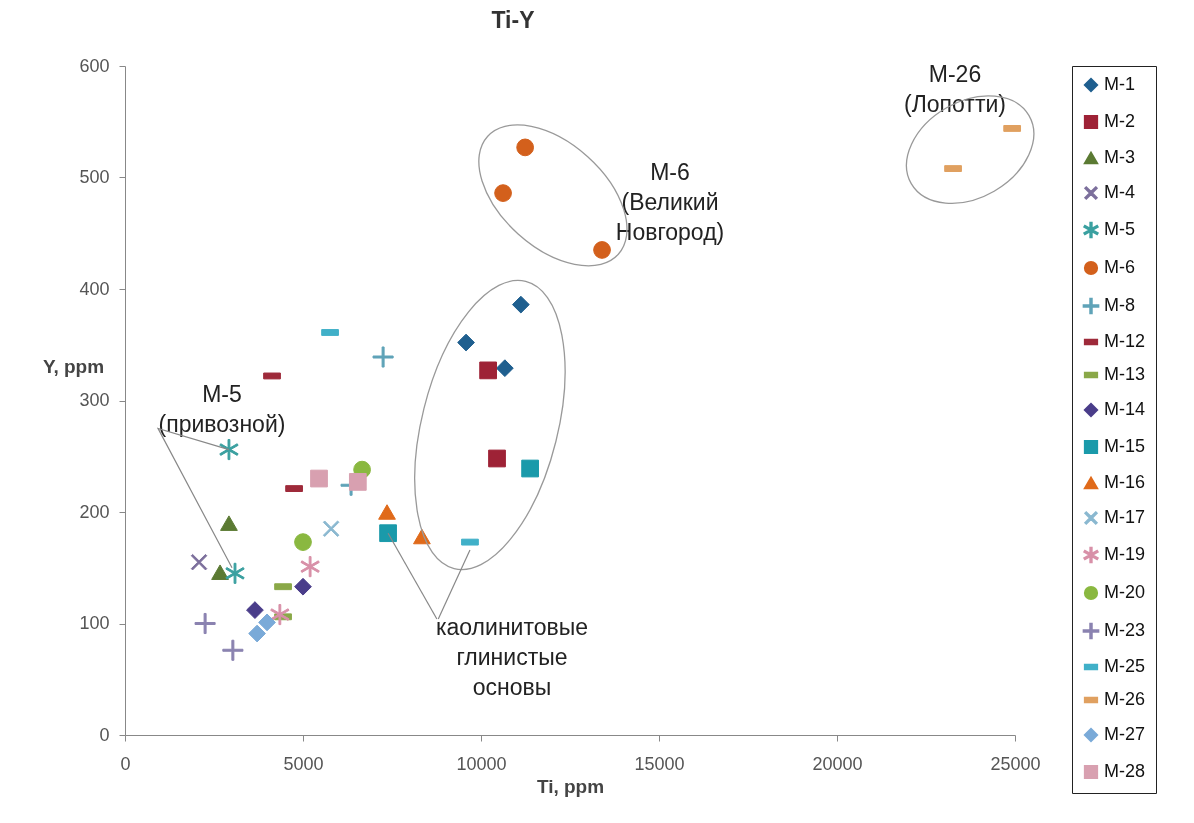 The width and height of the screenshot is (1194, 823). I want to click on y-tick-label: 200, so click(94, 511).